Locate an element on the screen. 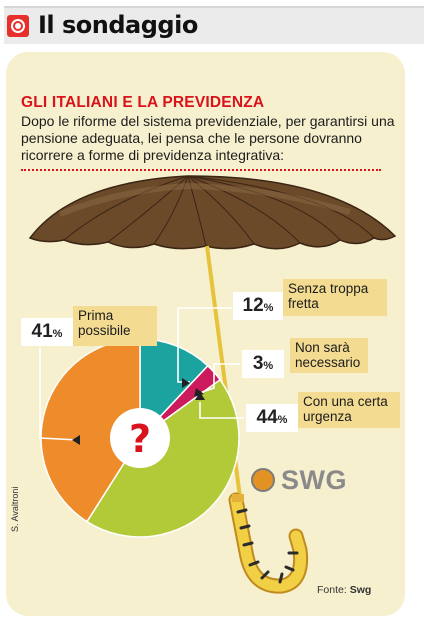  source-label: Fonte: is located at coordinates (332, 590).